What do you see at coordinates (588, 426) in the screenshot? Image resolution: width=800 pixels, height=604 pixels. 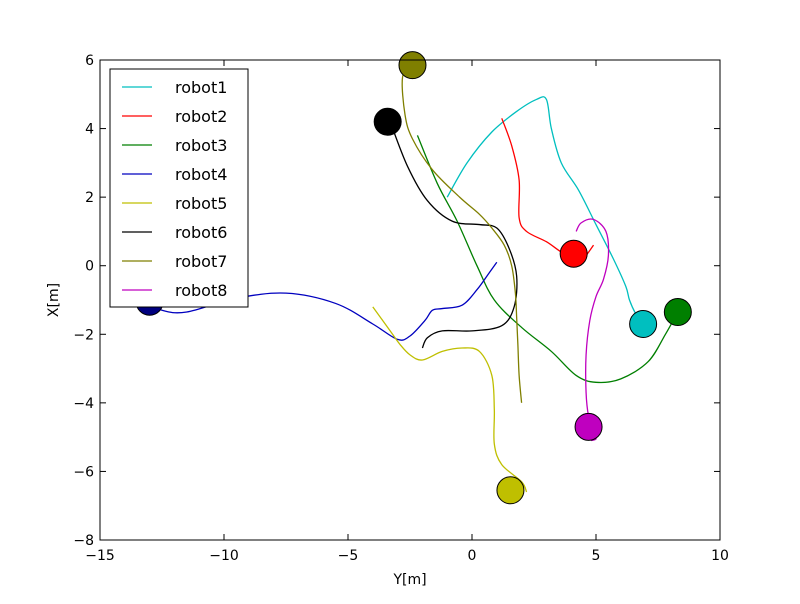 I see `robot-marker-robot8` at bounding box center [588, 426].